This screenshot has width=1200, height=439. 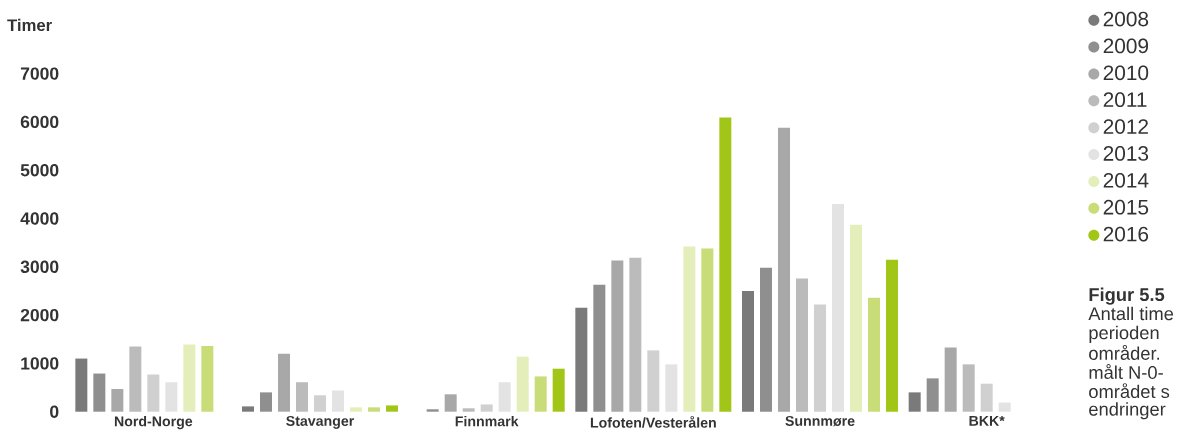 I want to click on y-tick-label: 0, so click(x=54, y=411).